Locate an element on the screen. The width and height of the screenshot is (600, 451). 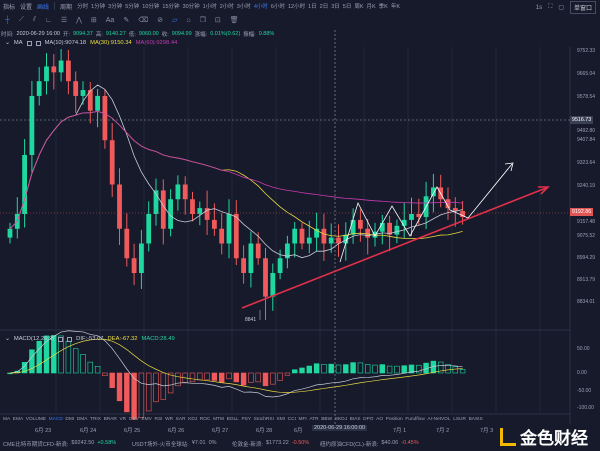
interval-10: 4小时 is located at coordinates (260, 7).